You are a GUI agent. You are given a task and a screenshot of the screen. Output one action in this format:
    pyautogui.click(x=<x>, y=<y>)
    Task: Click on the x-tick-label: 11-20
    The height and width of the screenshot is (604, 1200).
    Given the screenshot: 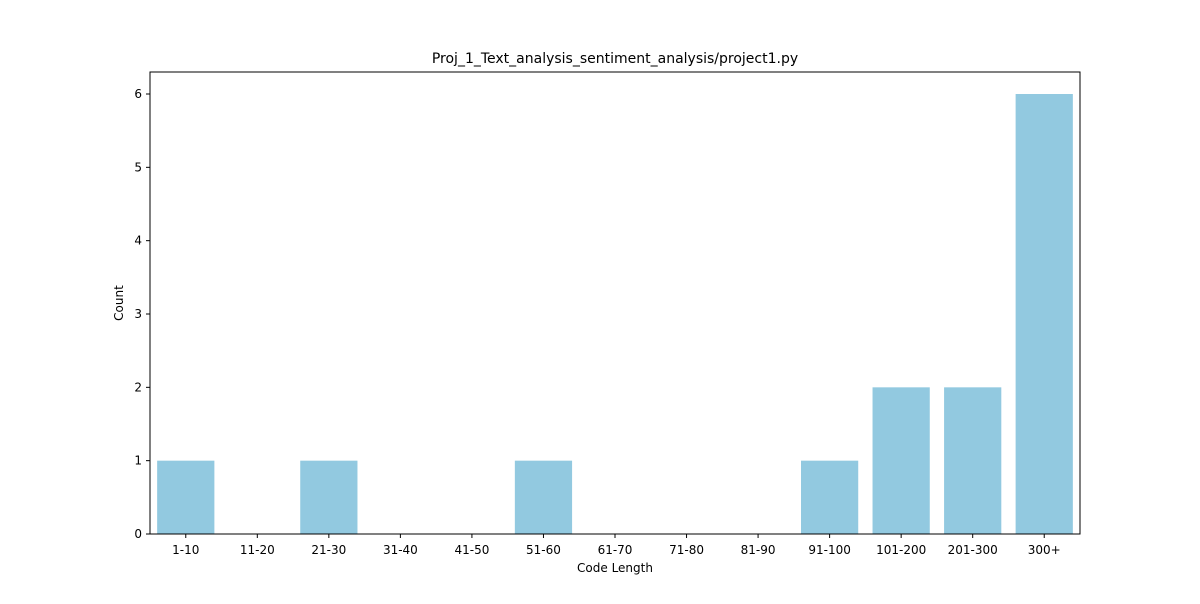 What is the action you would take?
    pyautogui.click(x=257, y=550)
    